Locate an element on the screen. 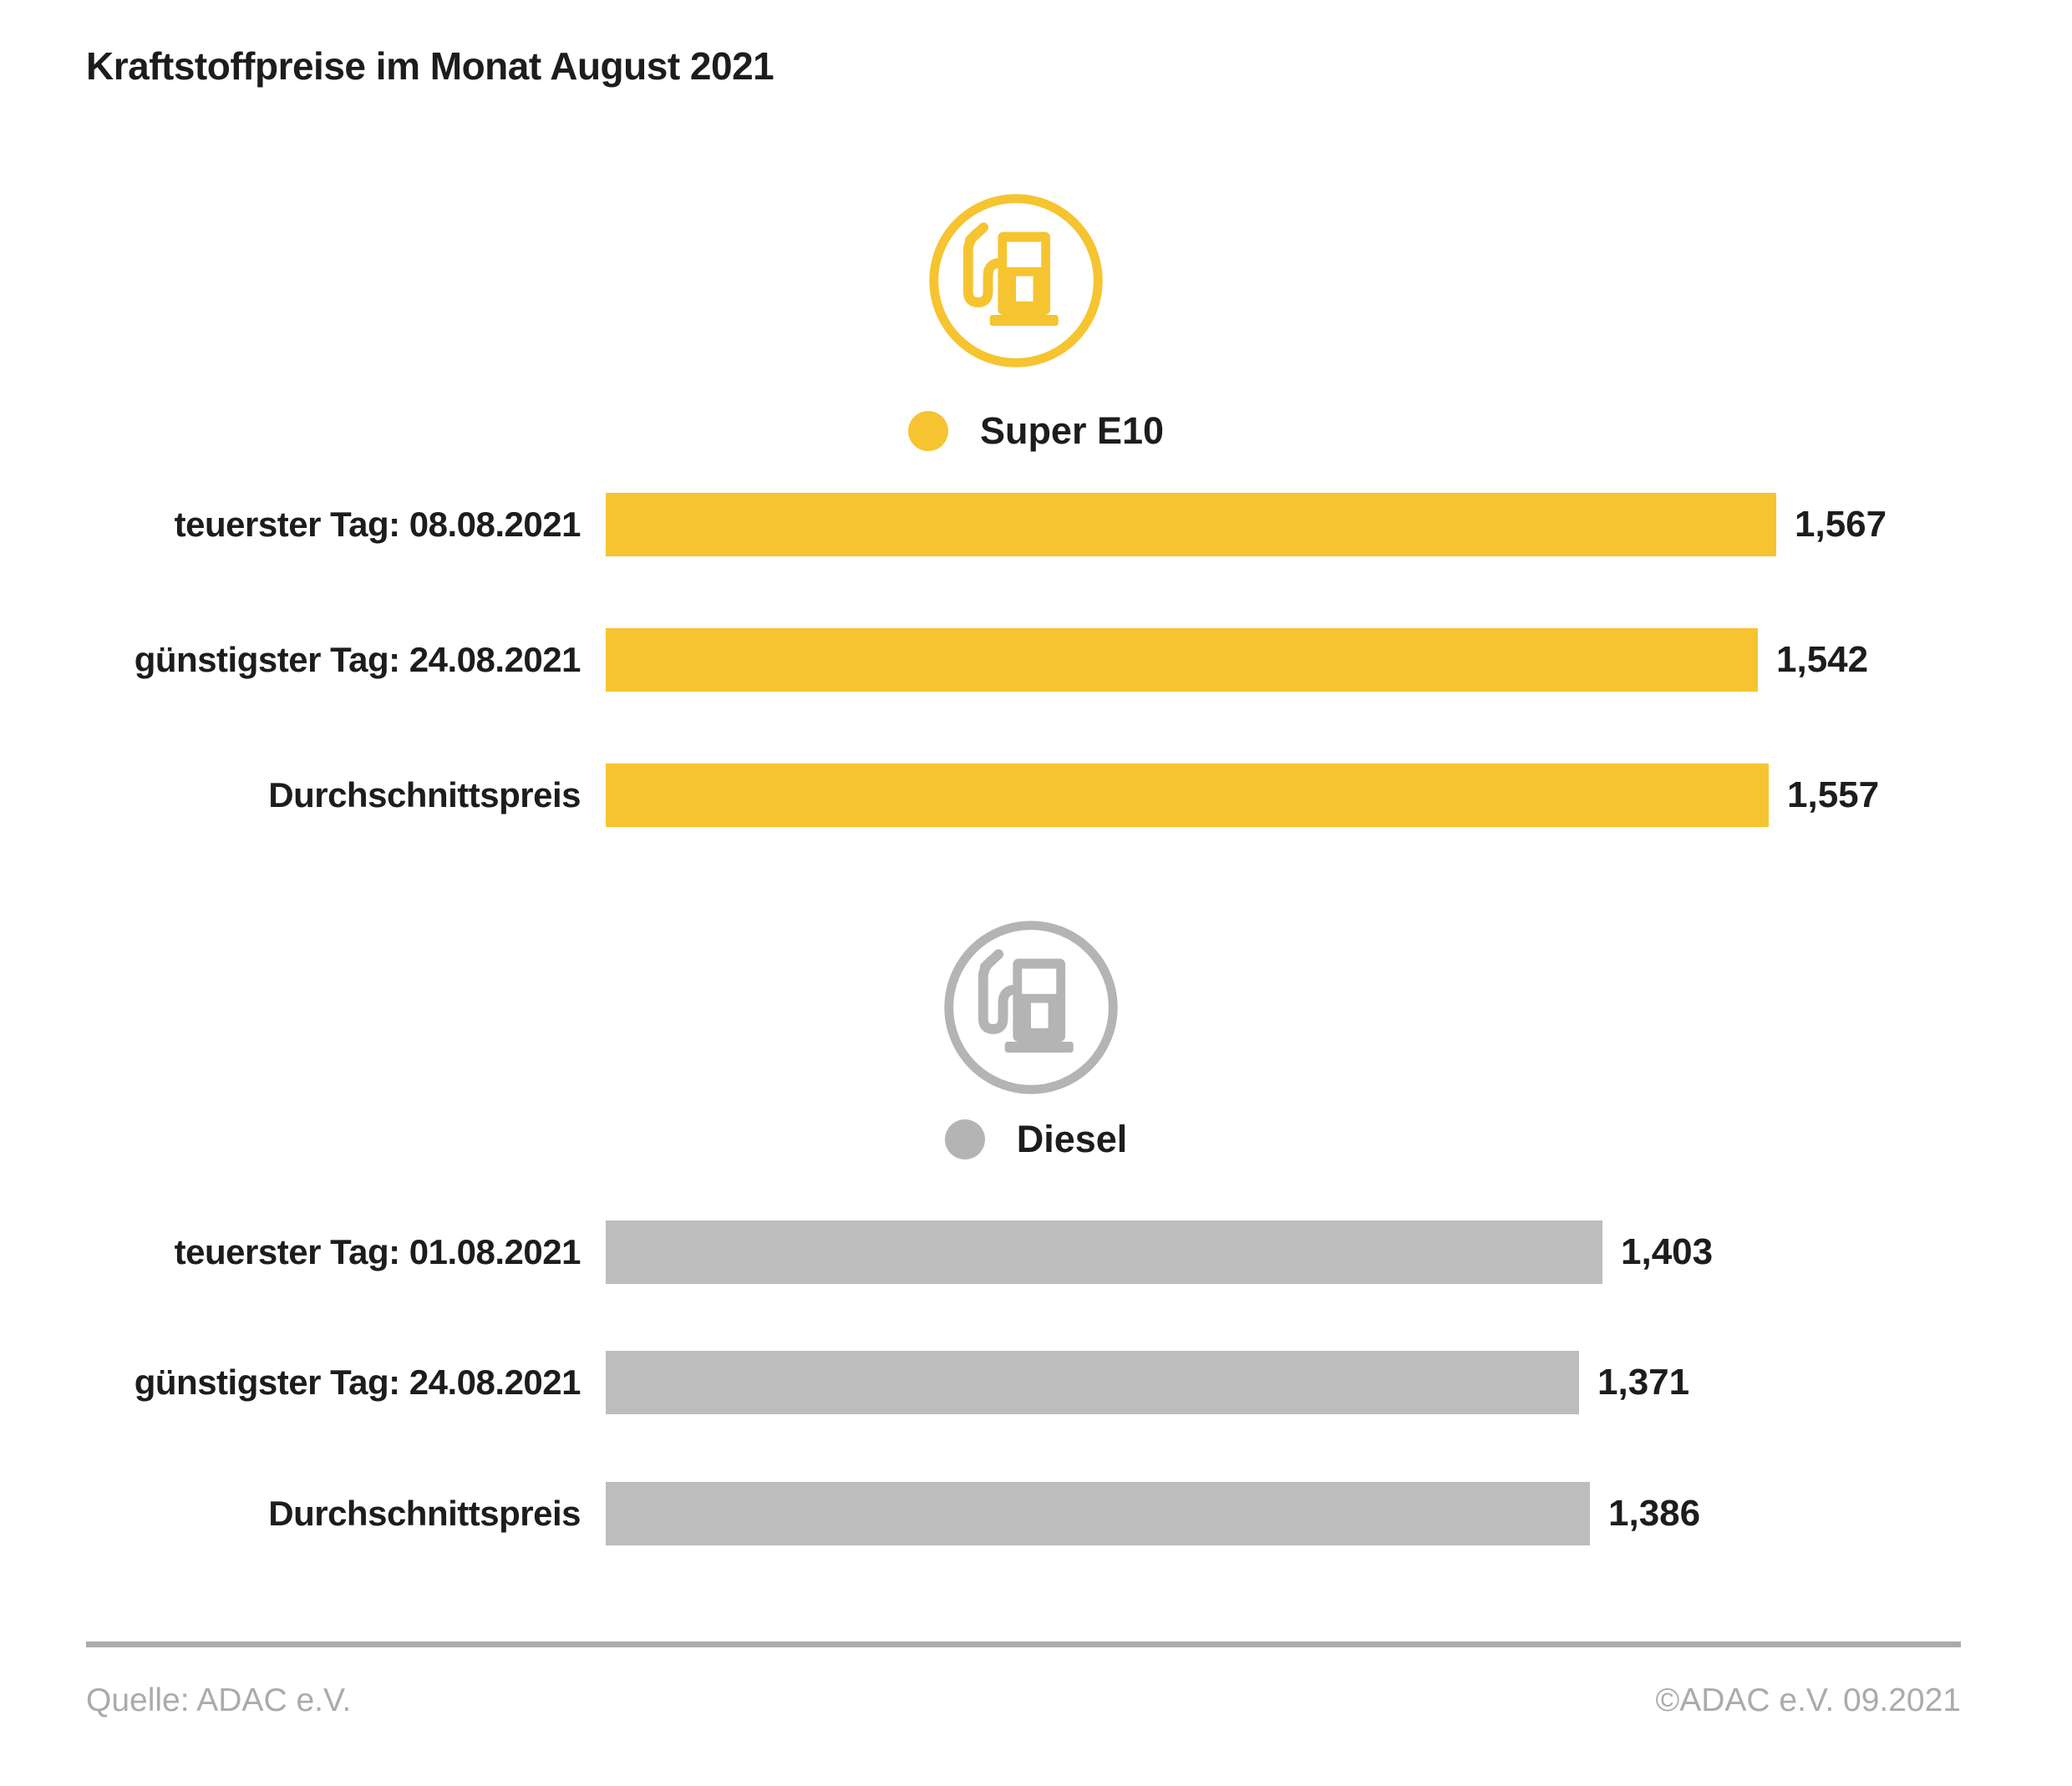  footer-divider is located at coordinates (1024, 1644).